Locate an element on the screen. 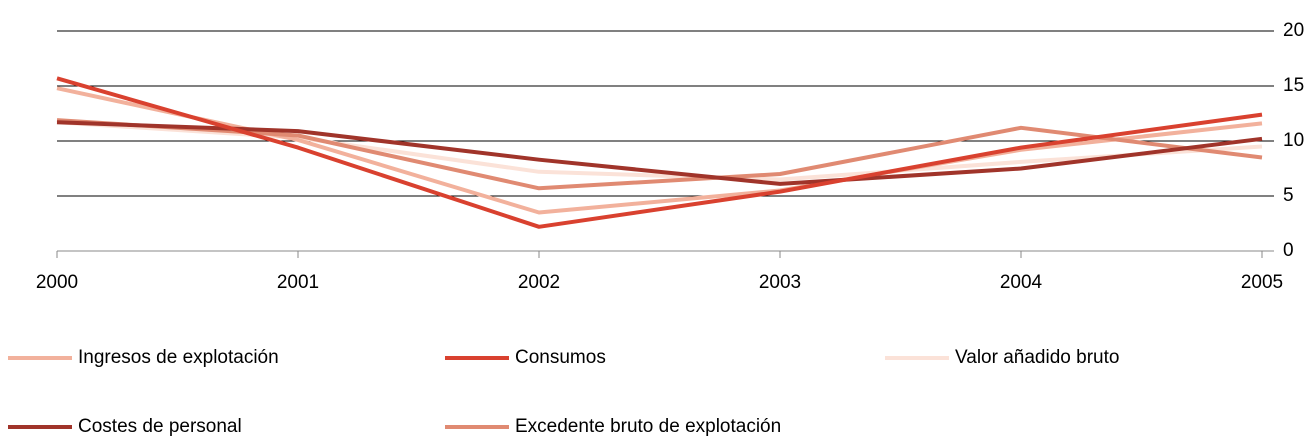  y-tick-label: 0 is located at coordinates (1288, 250).